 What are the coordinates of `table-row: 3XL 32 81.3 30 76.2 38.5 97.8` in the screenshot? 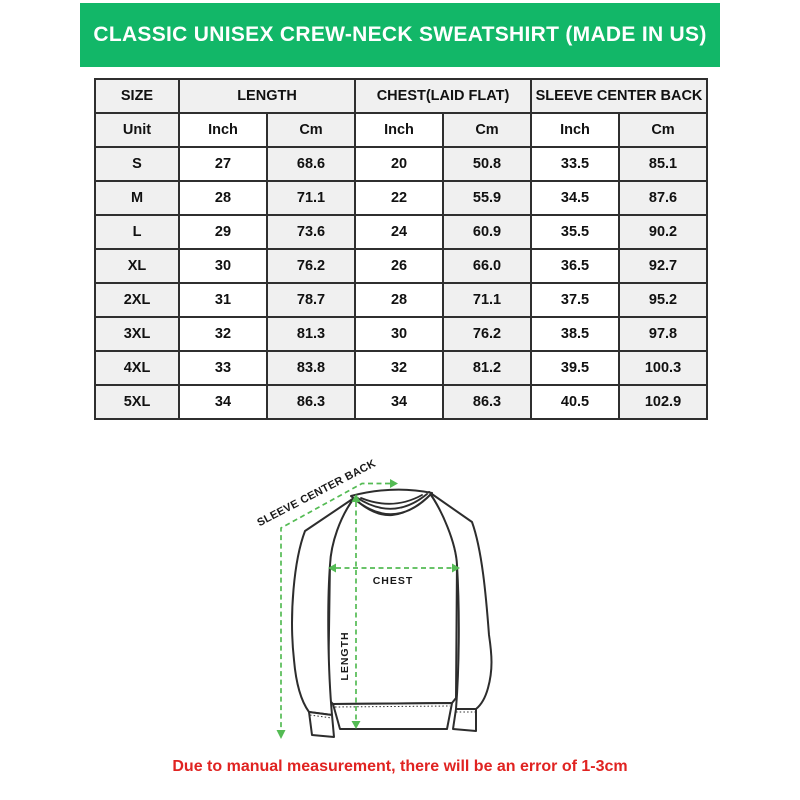 It's located at (401, 334).